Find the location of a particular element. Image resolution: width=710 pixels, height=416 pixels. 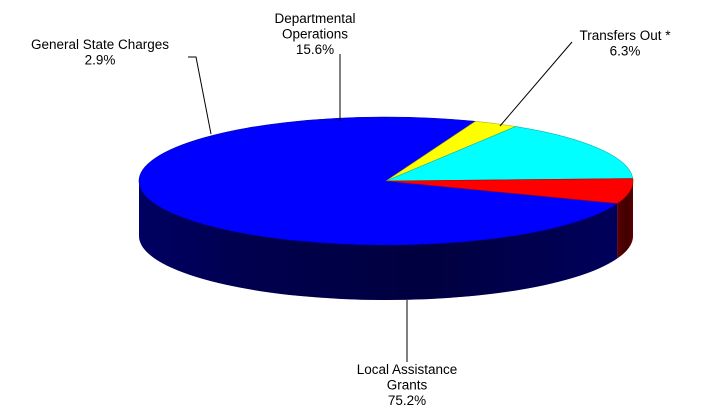

data-label-name-departmental-operations: Departmental is located at coordinates (314, 18).